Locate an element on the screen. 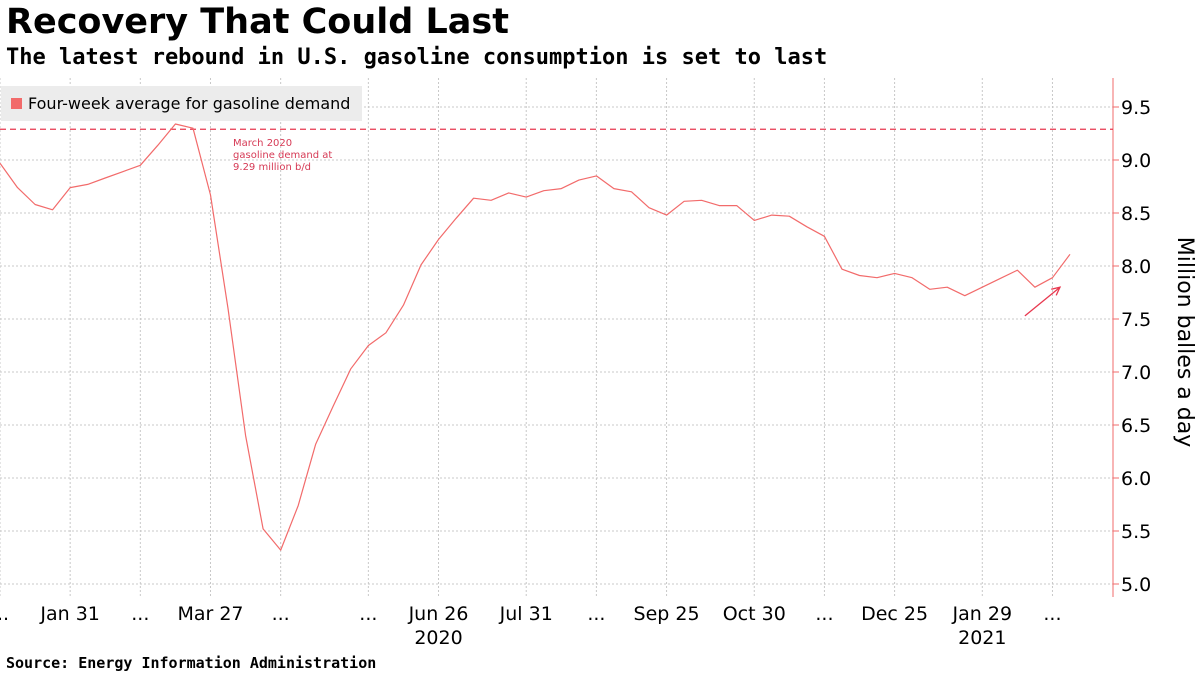 The height and width of the screenshot is (675, 1200). chart-legend: Four-week average for gasoline demand is located at coordinates (182, 103).